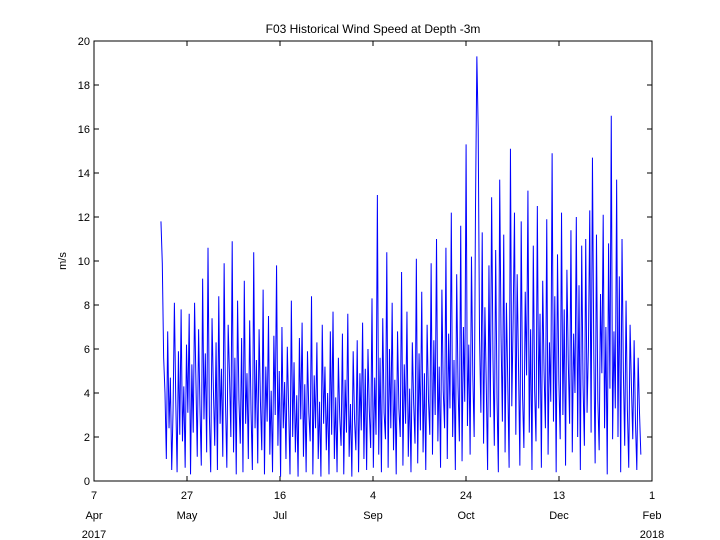  Describe the element at coordinates (84, 218) in the screenshot. I see `y-tick-label: 12` at that location.